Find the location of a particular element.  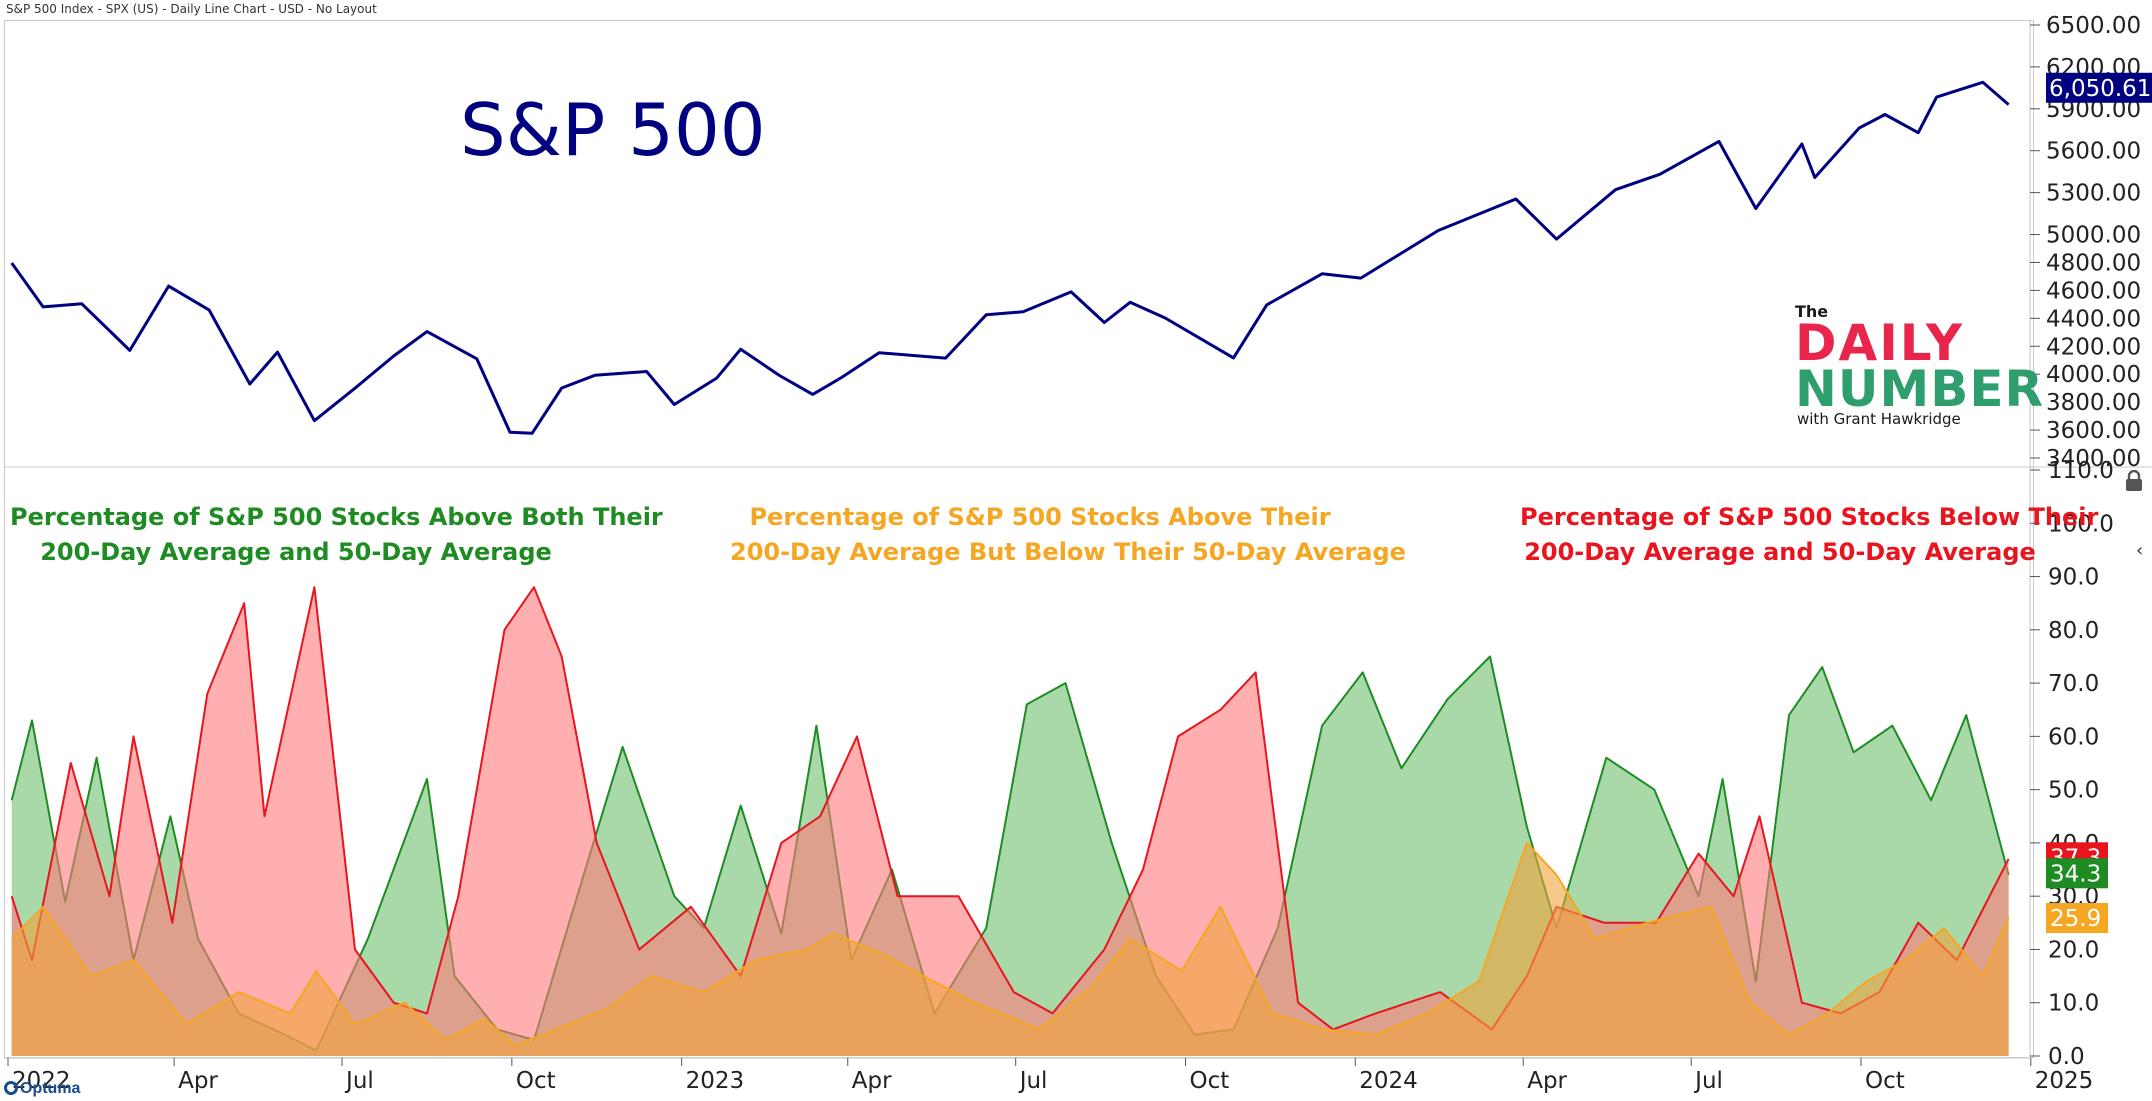

logo-the: The is located at coordinates (1812, 311).